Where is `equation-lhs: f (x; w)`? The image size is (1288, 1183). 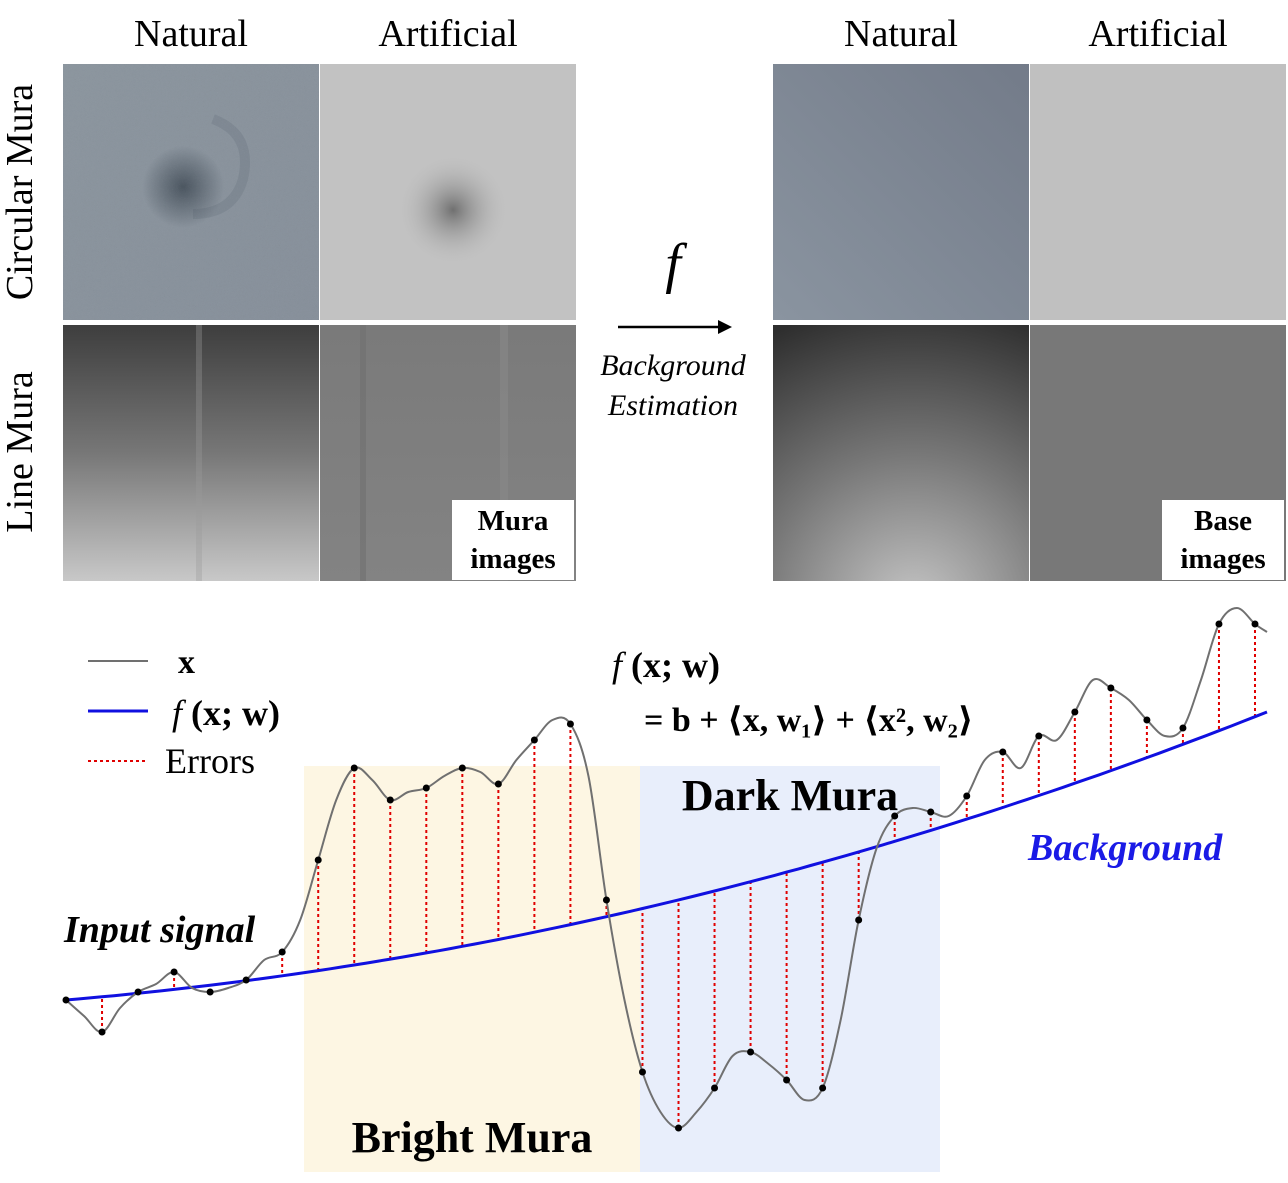 equation-lhs: f (x; w) is located at coordinates (666, 665).